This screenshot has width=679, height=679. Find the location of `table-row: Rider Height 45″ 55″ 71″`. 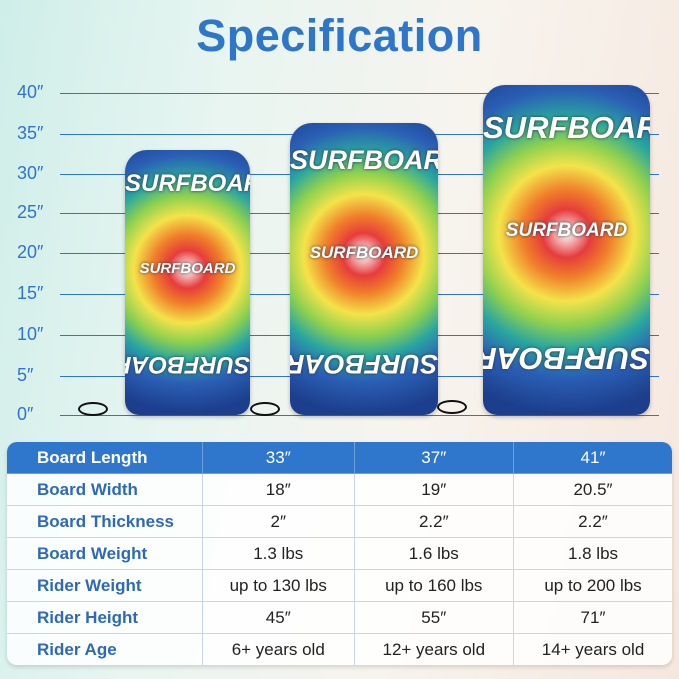

table-row: Rider Height 45″ 55″ 71″ is located at coordinates (339, 618).